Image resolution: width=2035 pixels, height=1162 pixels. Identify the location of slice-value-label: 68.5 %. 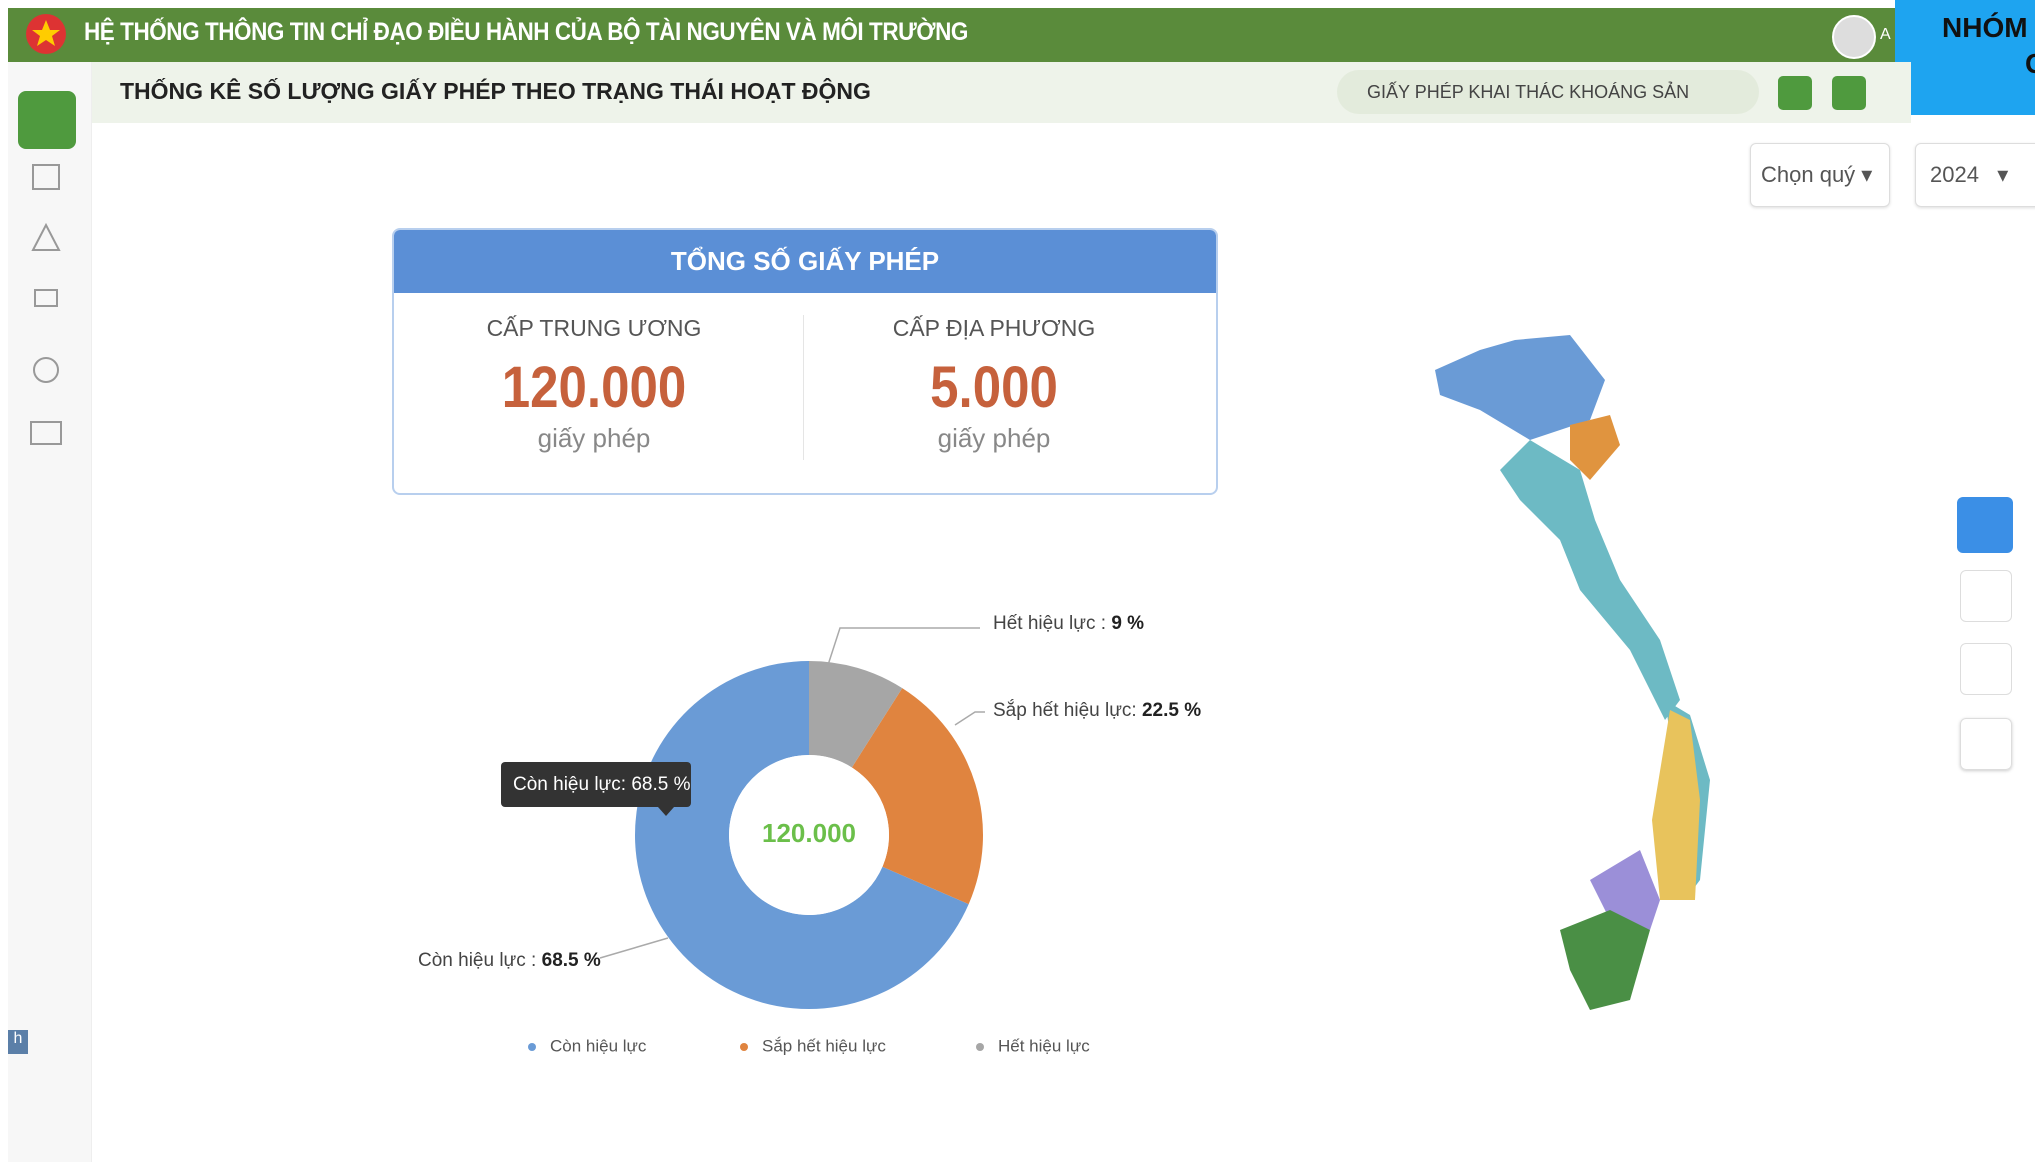
(571, 960).